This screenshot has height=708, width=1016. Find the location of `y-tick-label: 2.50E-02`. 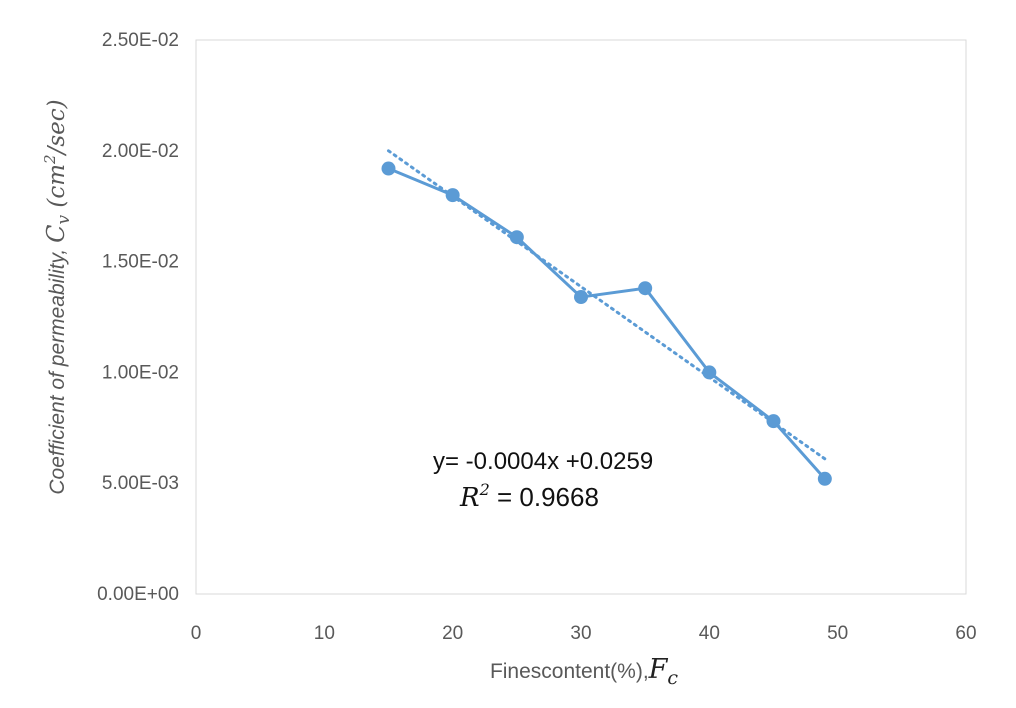

y-tick-label: 2.50E-02 is located at coordinates (140, 40).